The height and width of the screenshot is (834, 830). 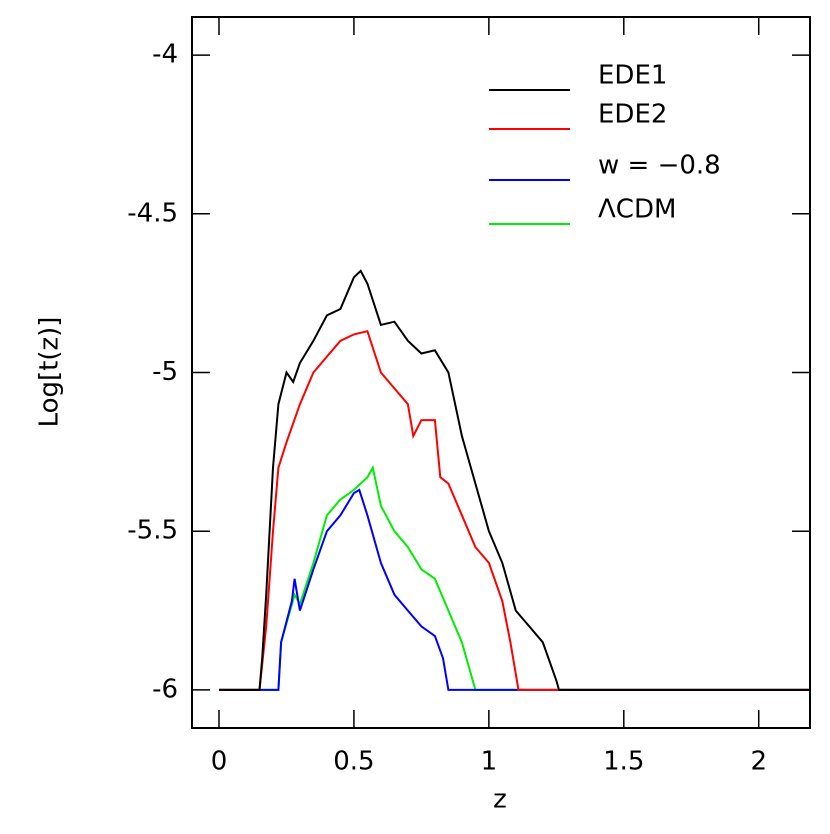 I want to click on y-tick-label: -4.5, so click(x=152, y=213).